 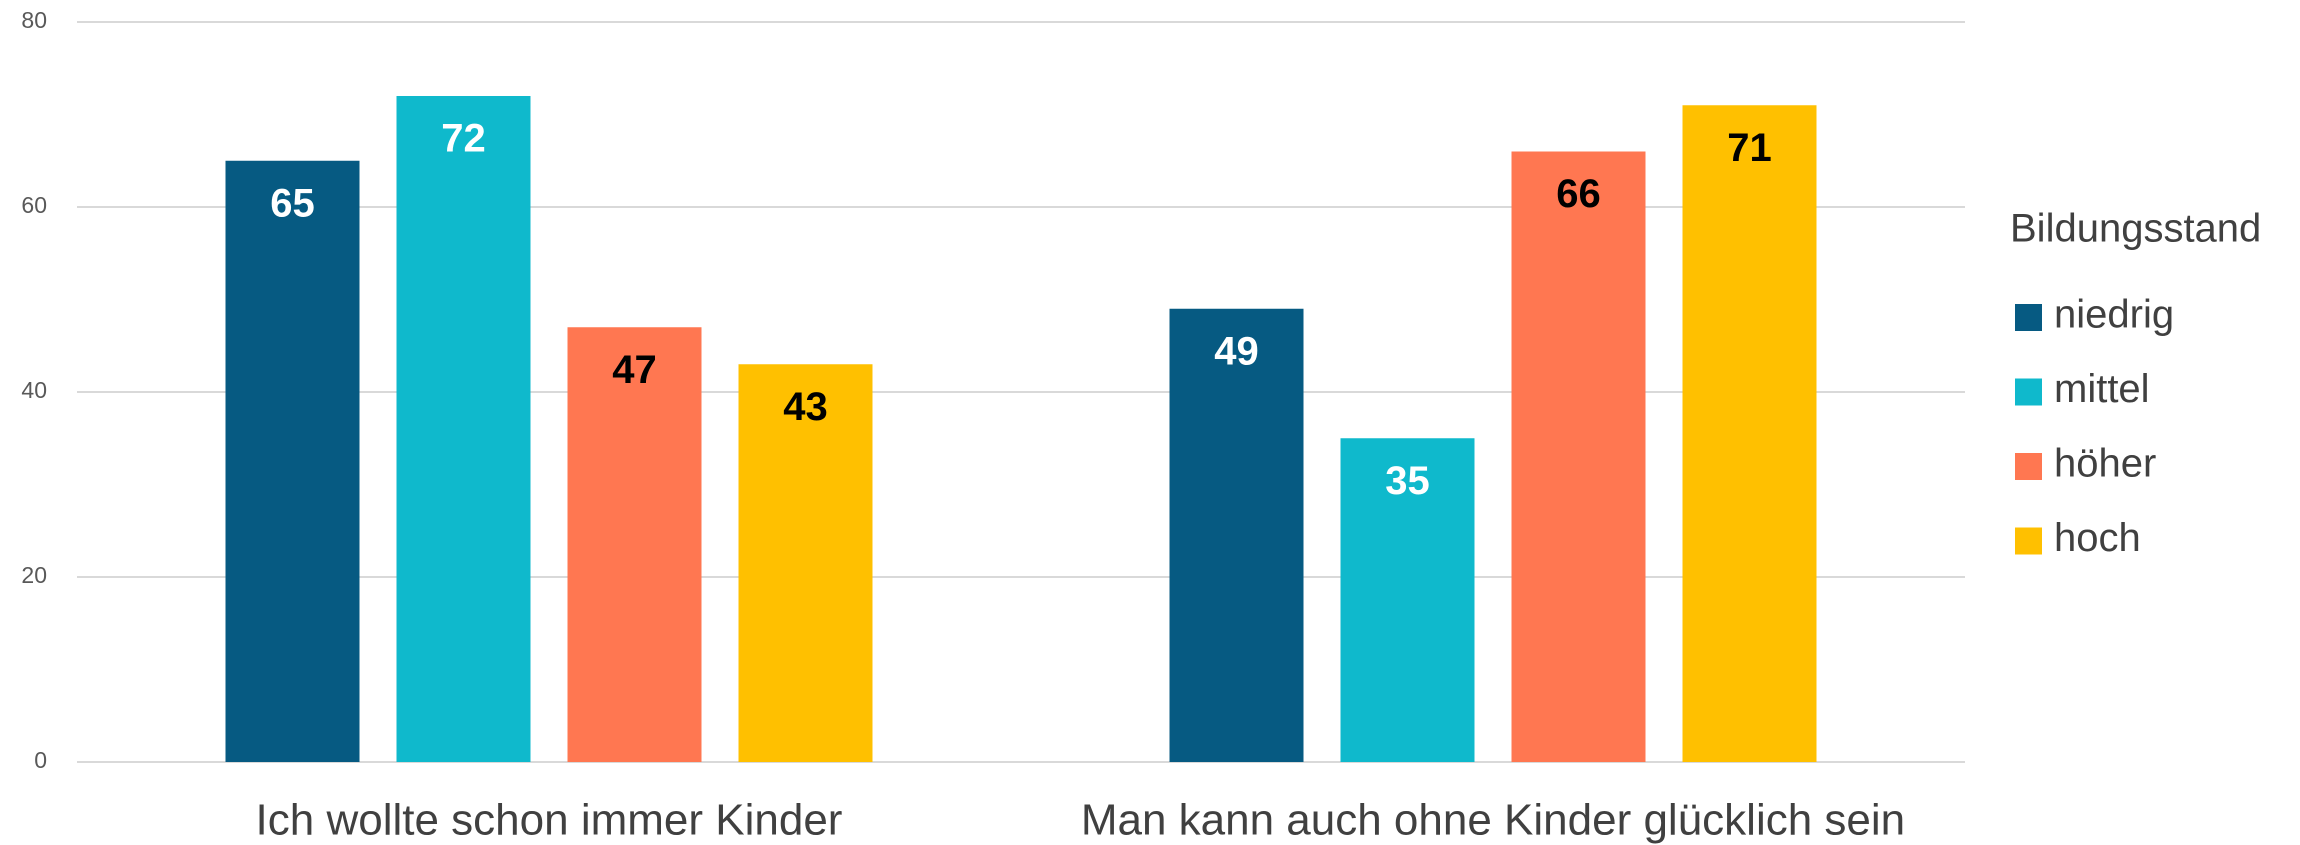 What do you see at coordinates (34, 20) in the screenshot?
I see `y-tick-label: 80` at bounding box center [34, 20].